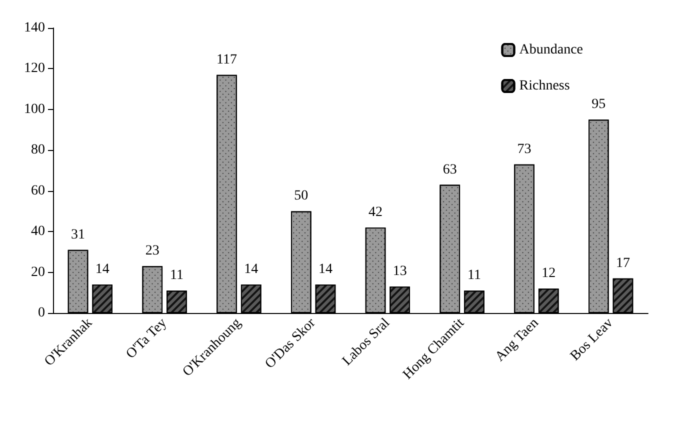 Image resolution: width=679 pixels, height=427 pixels. What do you see at coordinates (38, 232) in the screenshot?
I see `y-tick-label: 40` at bounding box center [38, 232].